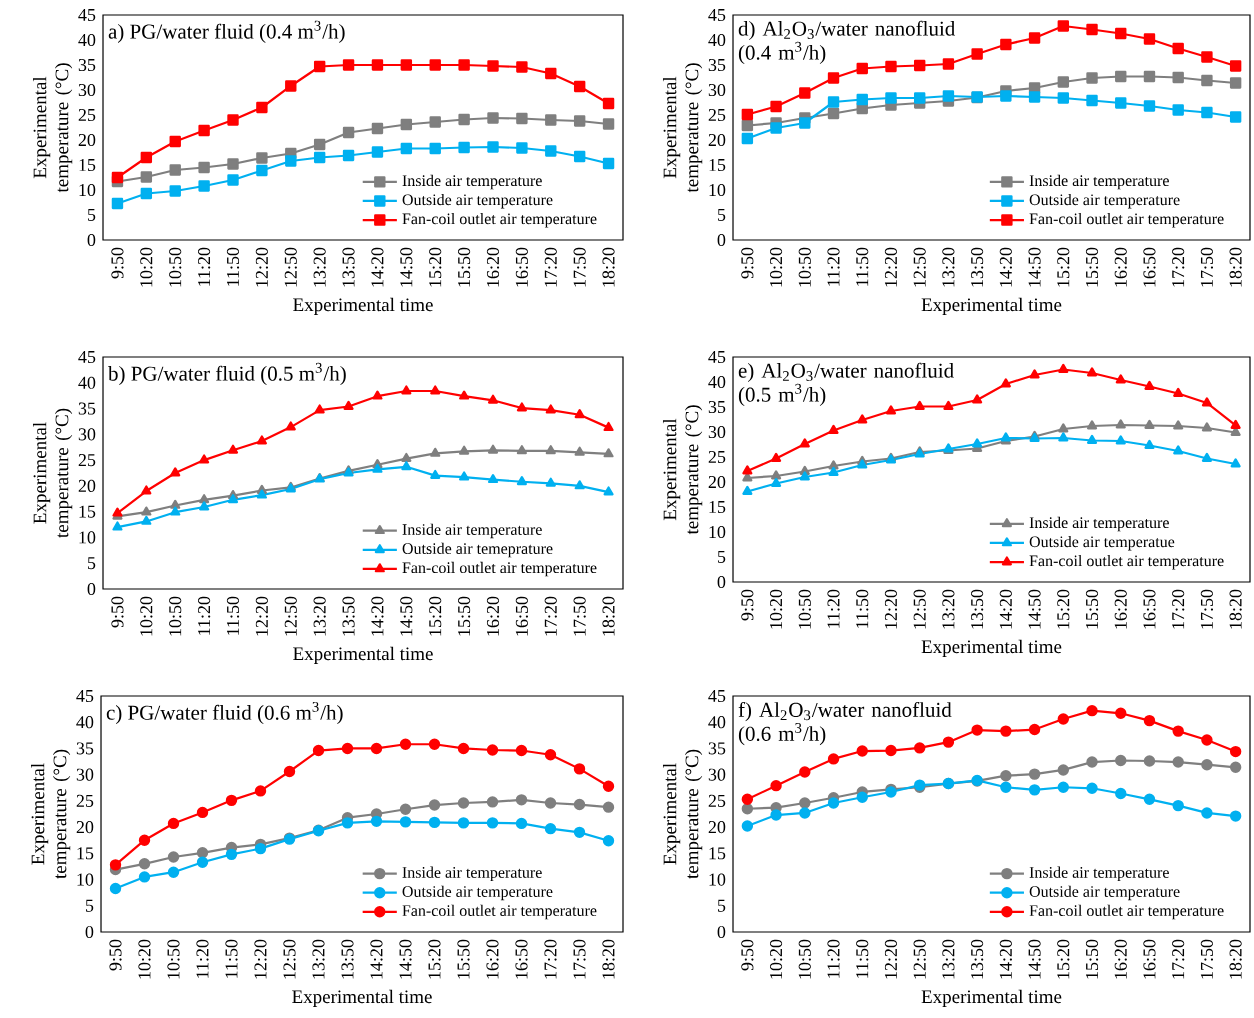 This screenshot has height=1018, width=1254. Describe the element at coordinates (224, 713) in the screenshot. I see `chart-title: c) PG/water fluid (0.6 m$^{3}$/h)` at that location.